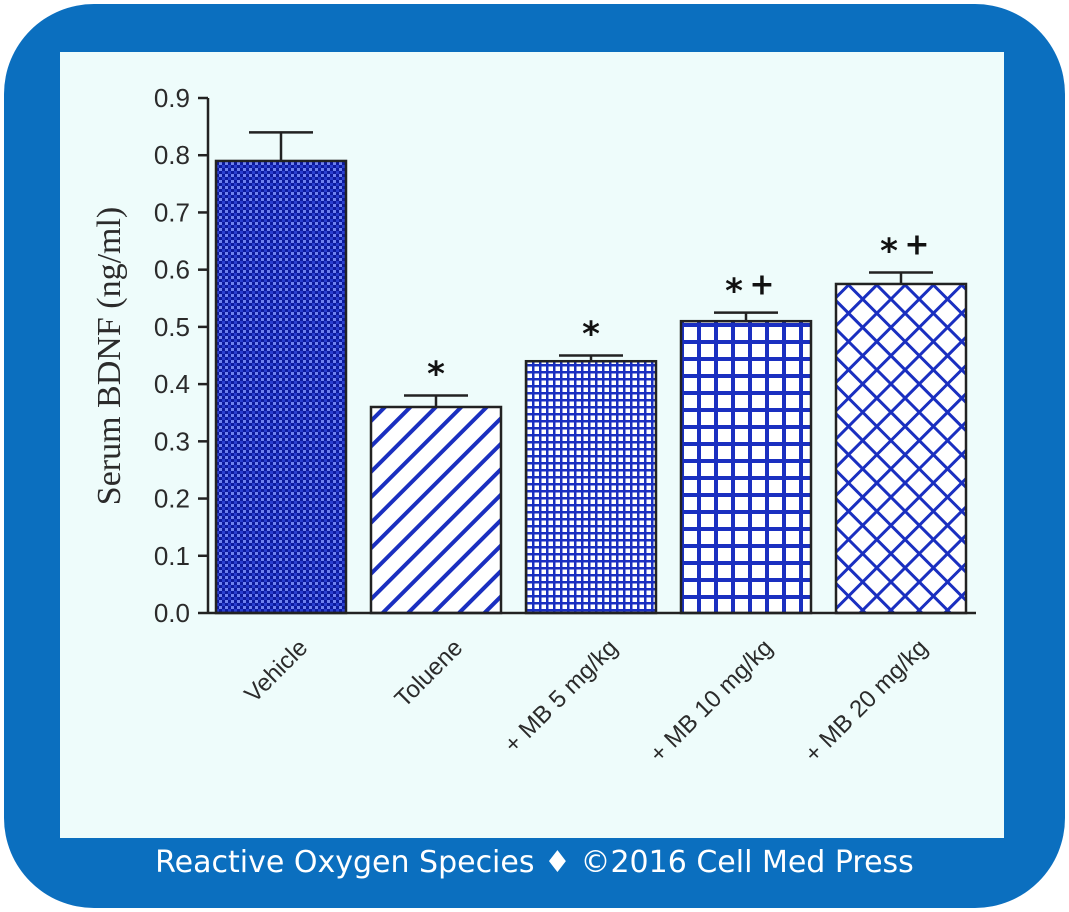 The height and width of the screenshot is (912, 1069). I want to click on y-tick-label: 0.5, so click(172, 327).